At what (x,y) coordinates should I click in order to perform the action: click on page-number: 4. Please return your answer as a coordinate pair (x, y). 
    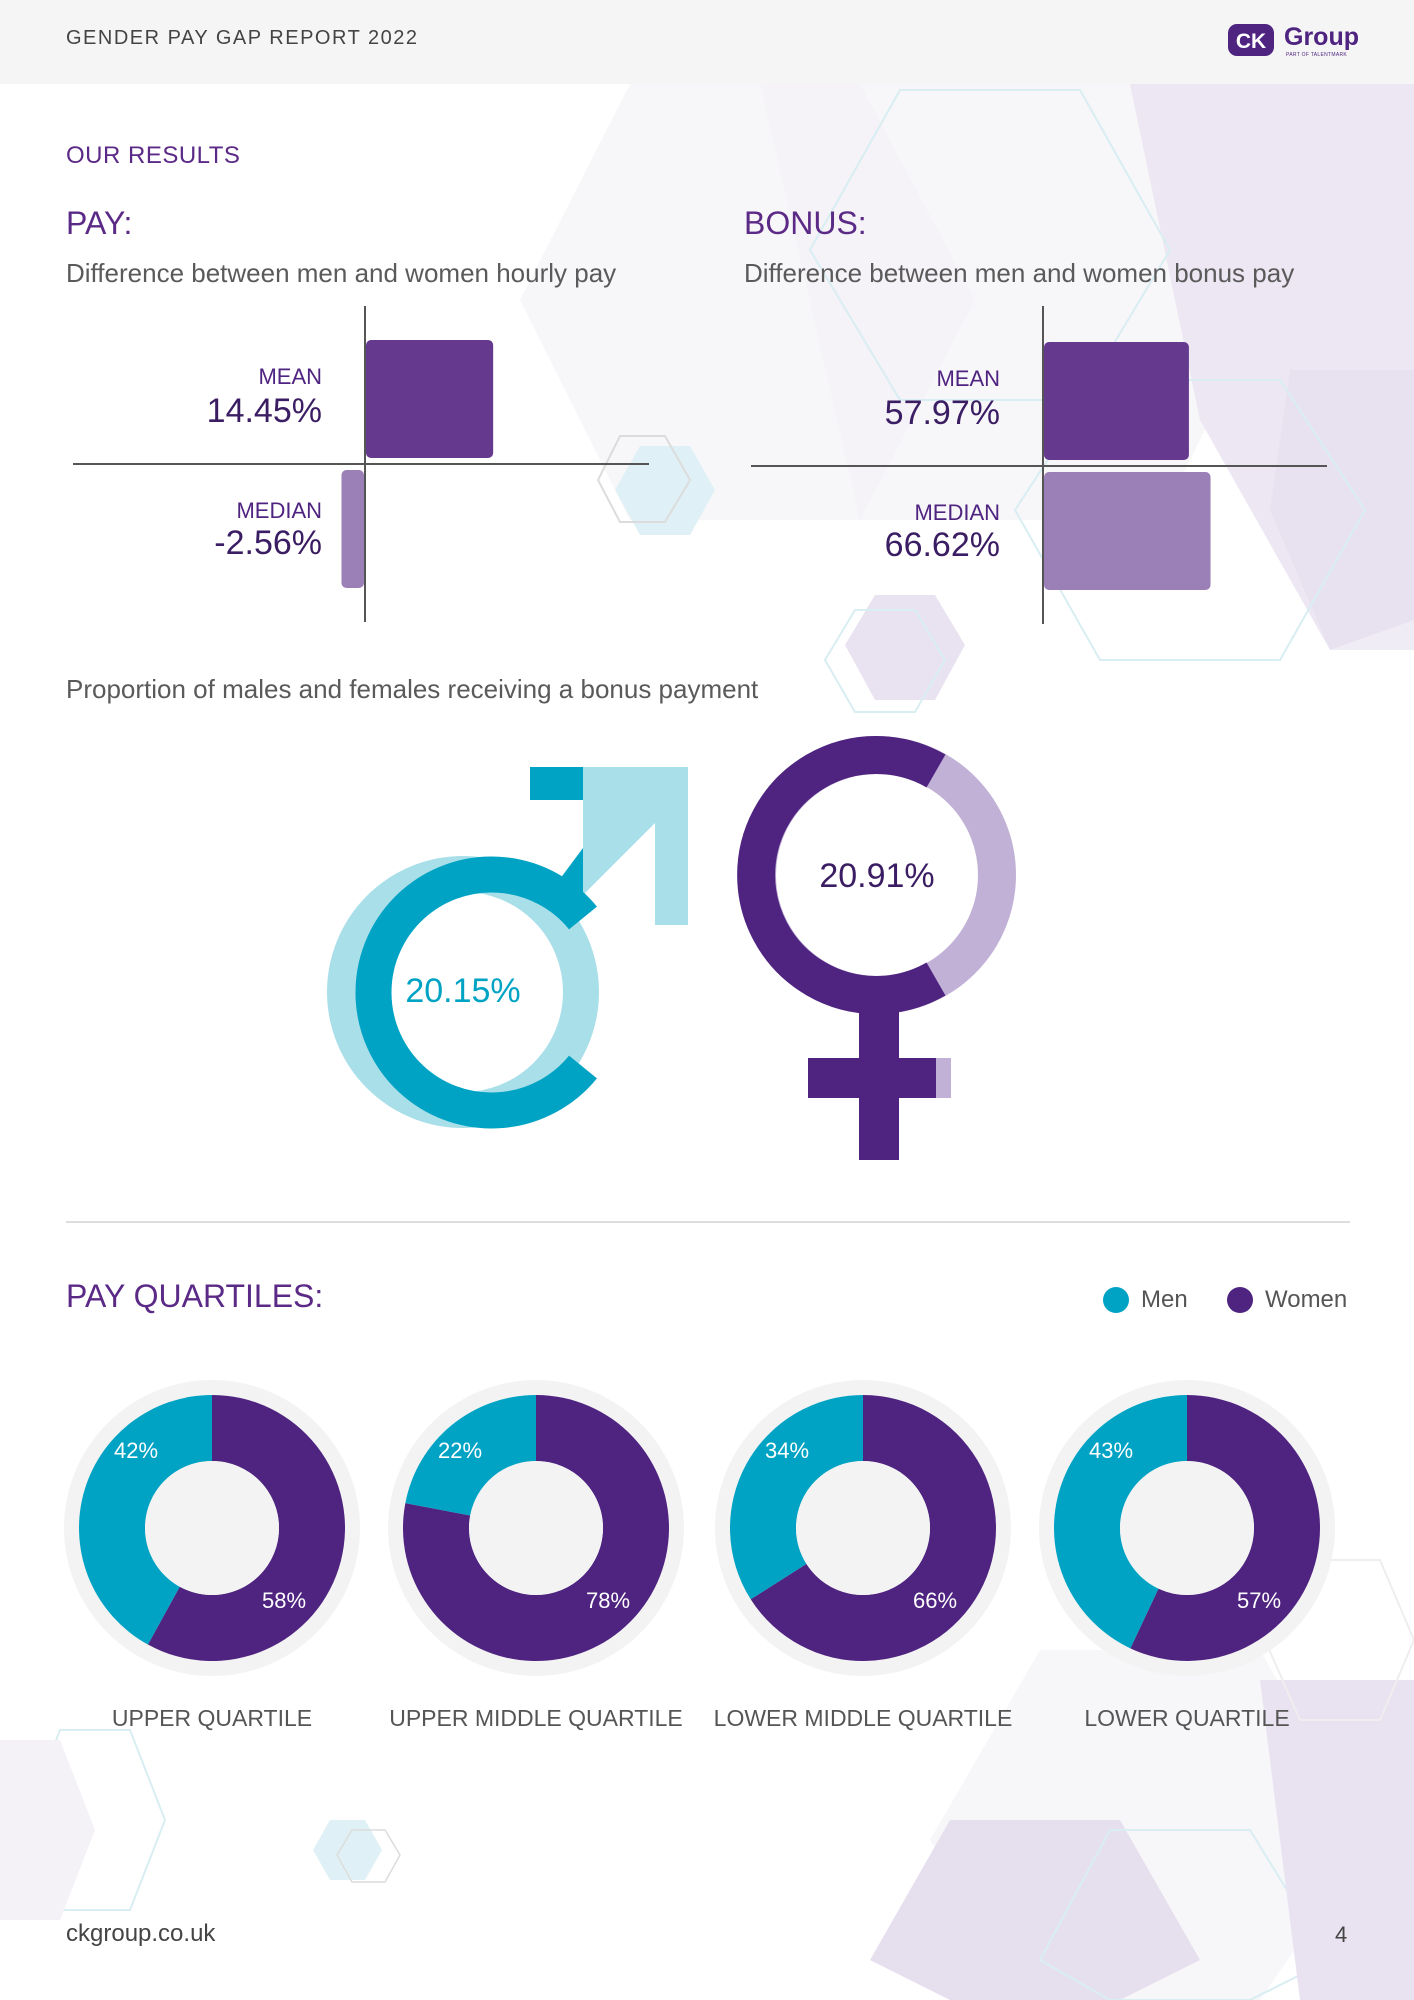
    Looking at the image, I should click on (1341, 1934).